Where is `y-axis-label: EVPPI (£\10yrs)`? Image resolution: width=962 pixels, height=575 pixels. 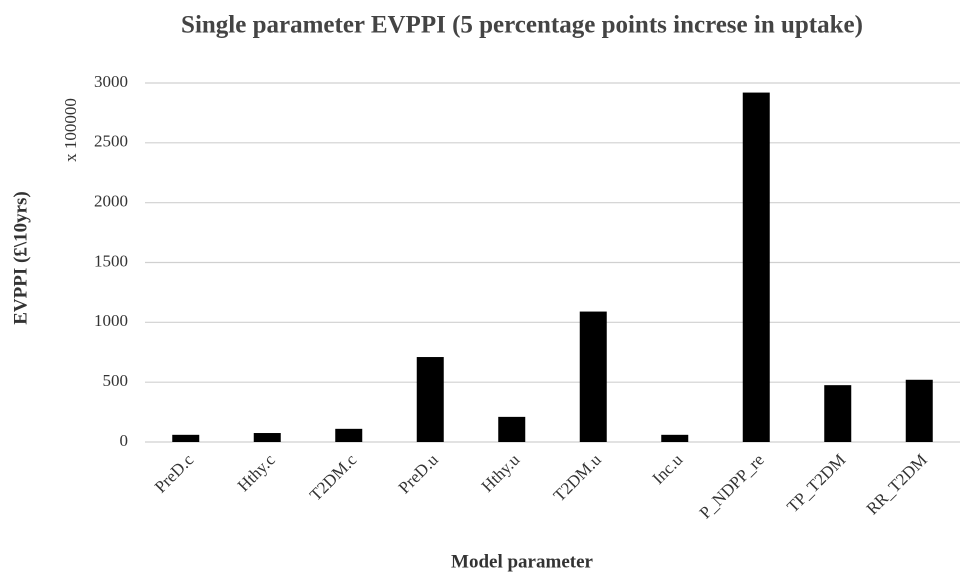 y-axis-label: EVPPI (£\10yrs) is located at coordinates (20, 258).